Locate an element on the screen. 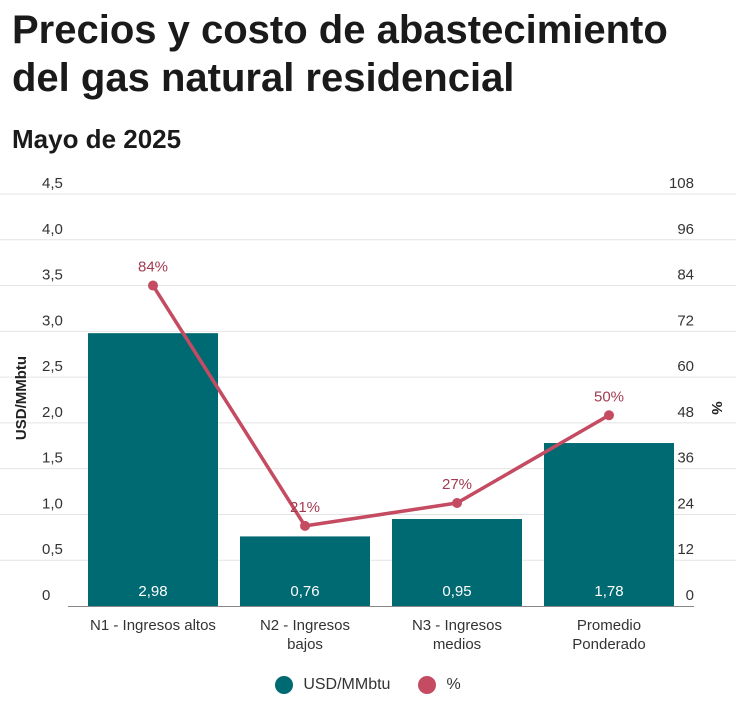  right-tick-label: 84 is located at coordinates (685, 275).